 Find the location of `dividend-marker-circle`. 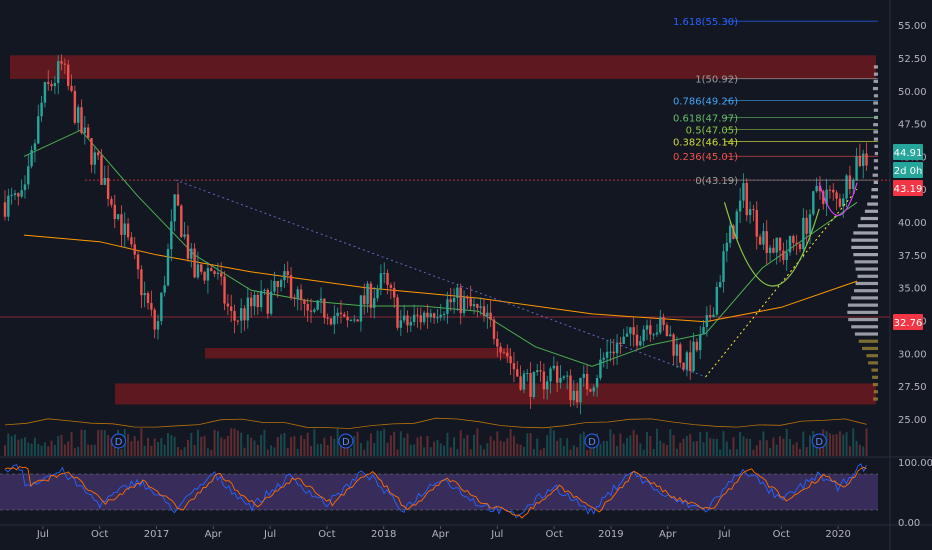

dividend-marker-circle is located at coordinates (119, 441).